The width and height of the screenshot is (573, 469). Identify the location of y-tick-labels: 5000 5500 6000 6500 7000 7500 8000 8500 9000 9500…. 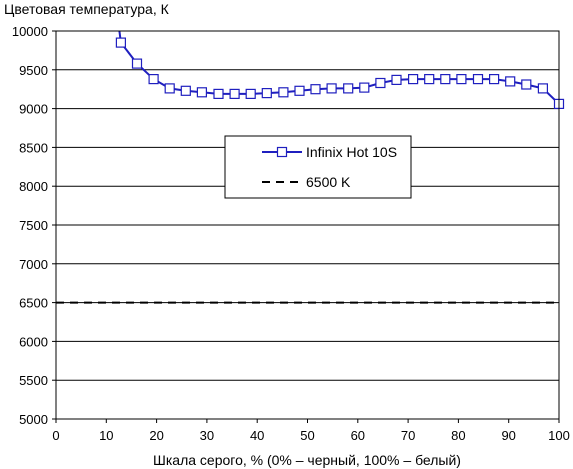
(30, 225).